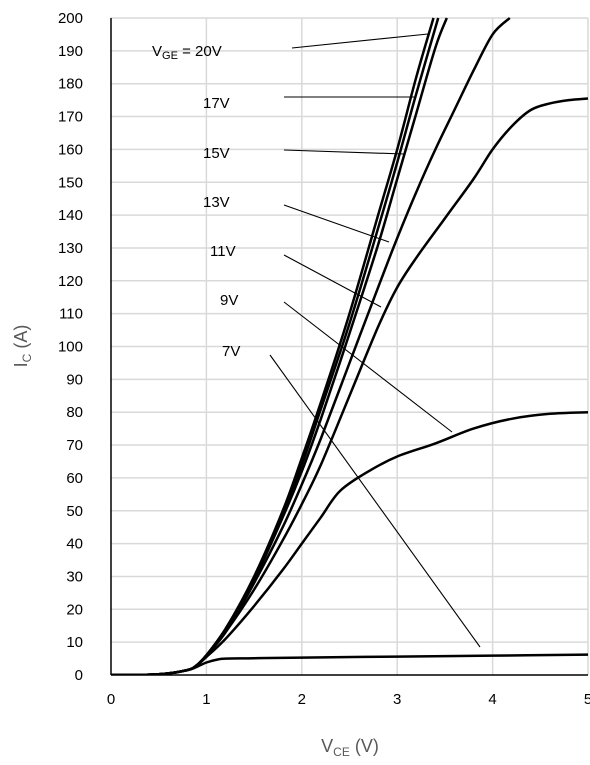 This screenshot has height=765, width=590. What do you see at coordinates (360, 41) in the screenshot?
I see `leader-v-ge-20v` at bounding box center [360, 41].